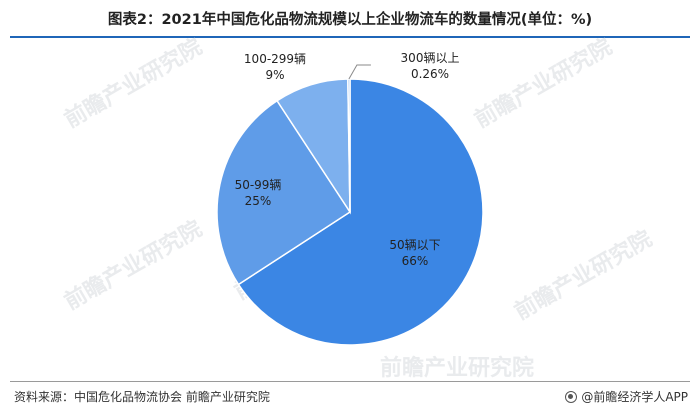 The image size is (700, 415). Describe the element at coordinates (274, 75) in the screenshot. I see `slice-100-299-value: 9%` at that location.